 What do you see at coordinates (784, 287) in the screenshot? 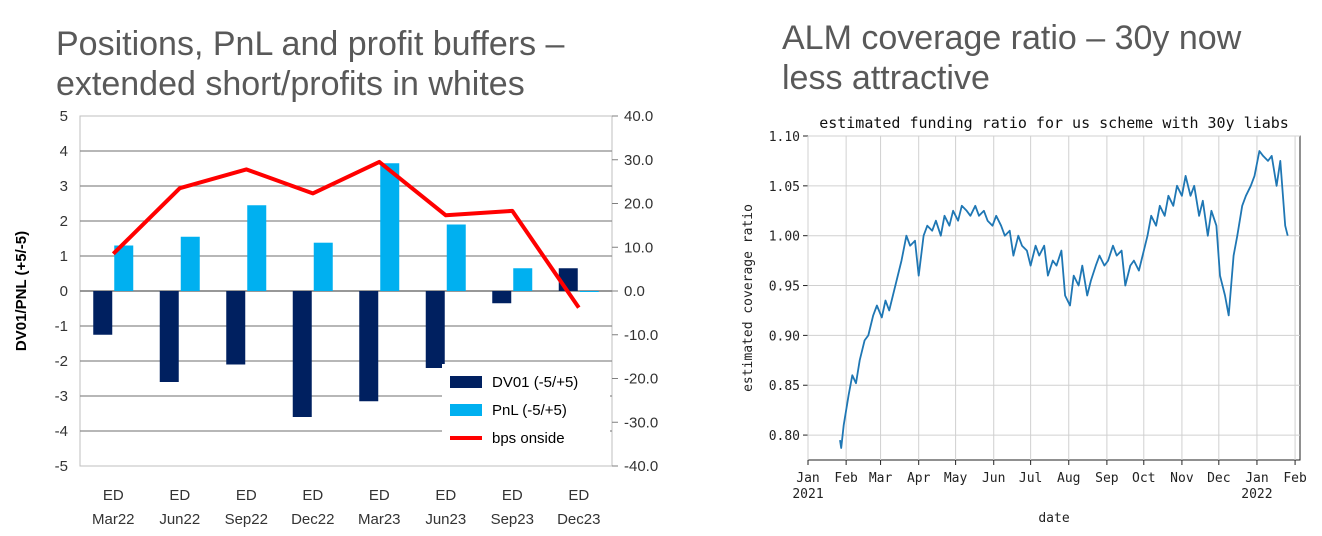
I see `y-tick-label: 0.95` at bounding box center [784, 287].